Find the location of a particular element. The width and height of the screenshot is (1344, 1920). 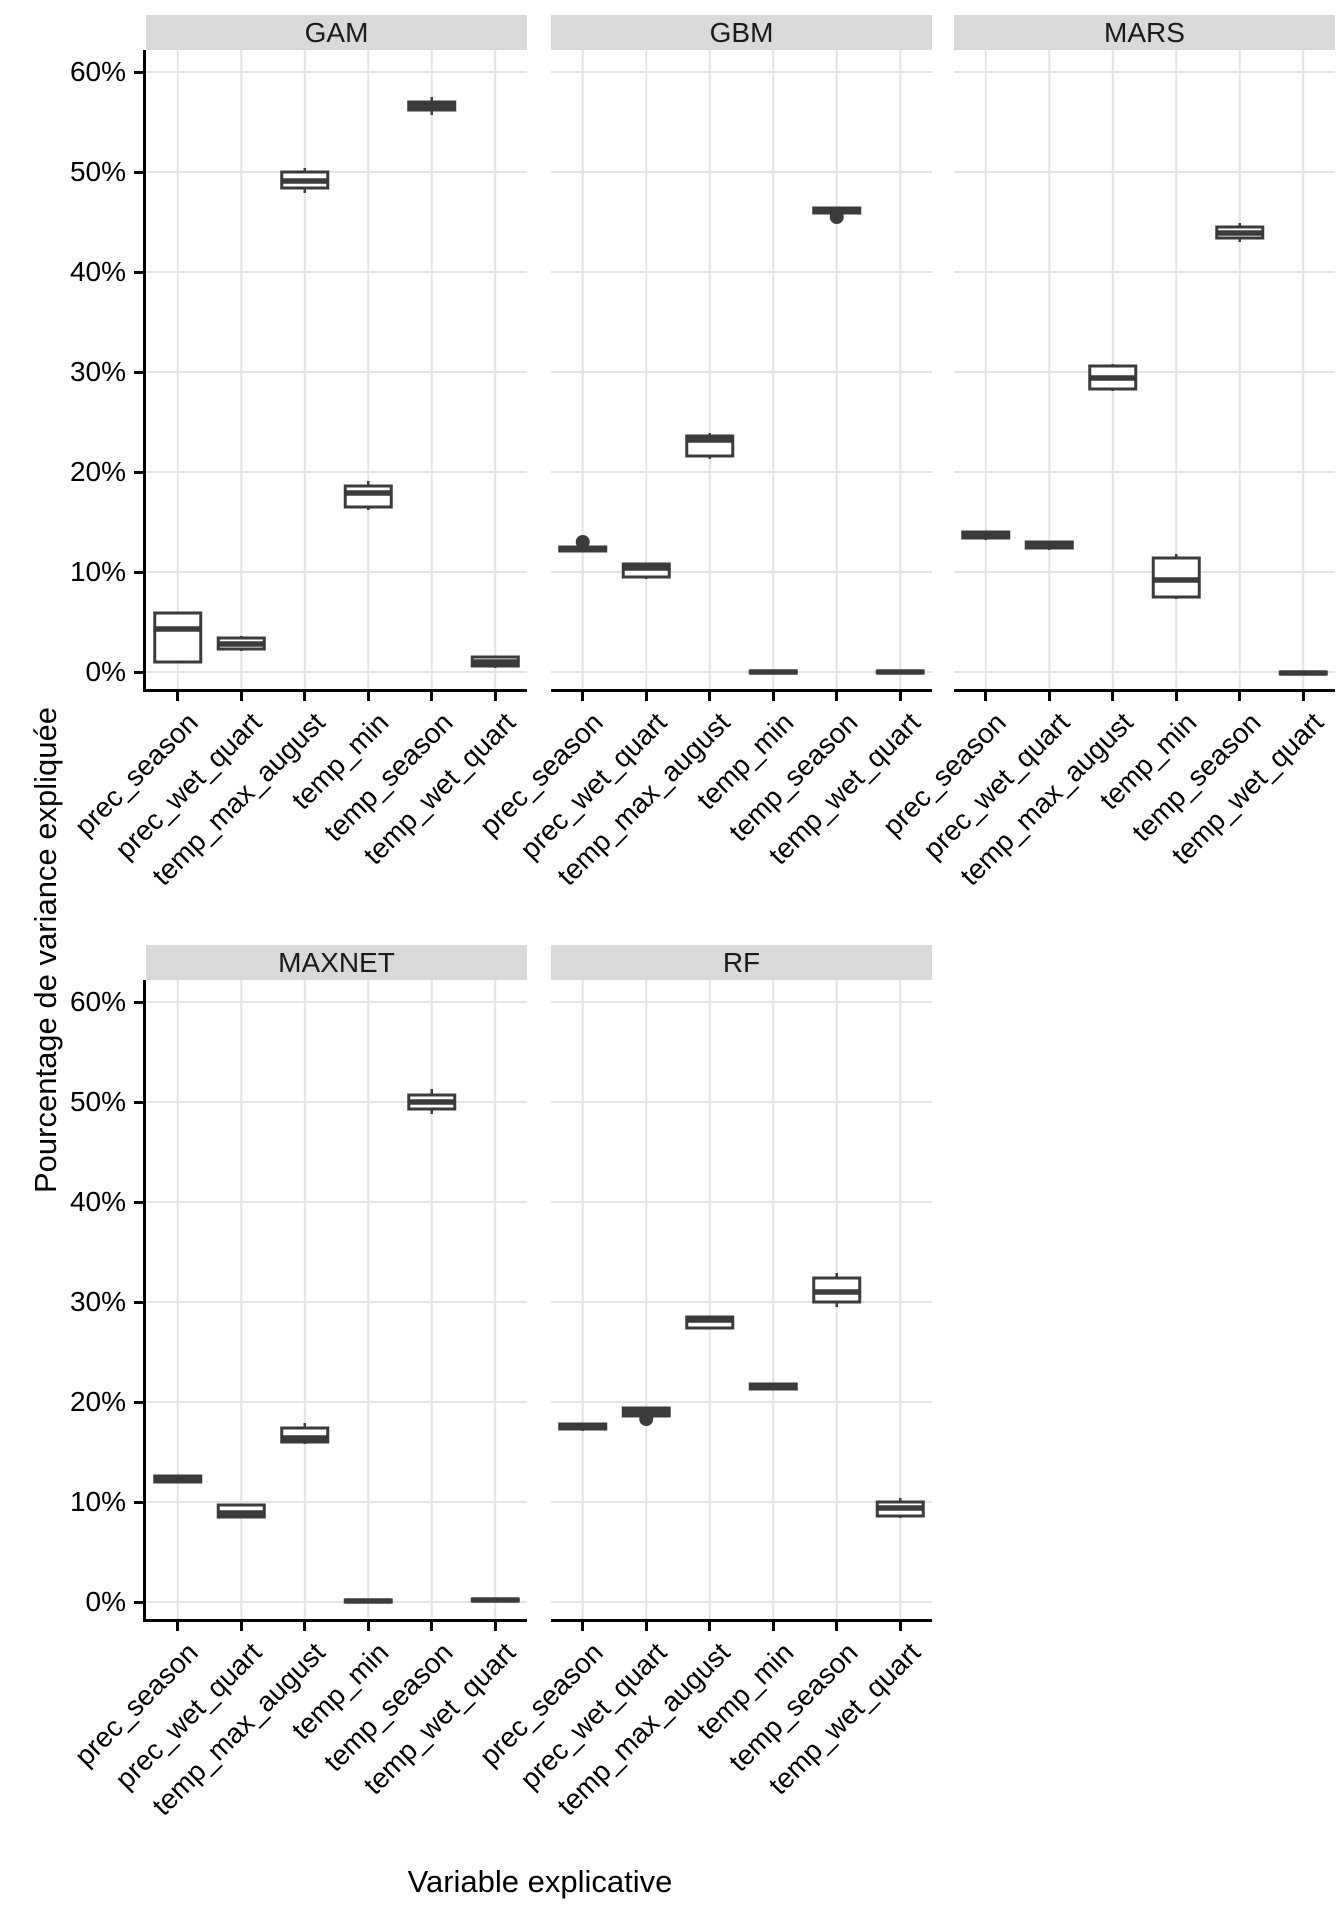

facet-strip-rf: RF is located at coordinates (741, 962).